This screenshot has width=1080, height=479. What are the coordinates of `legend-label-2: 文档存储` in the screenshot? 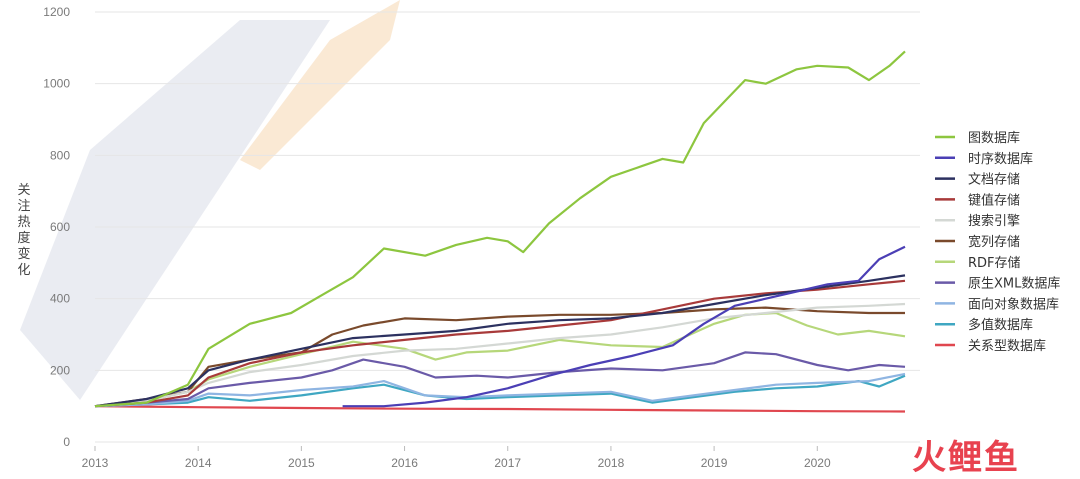 It's located at (994, 180).